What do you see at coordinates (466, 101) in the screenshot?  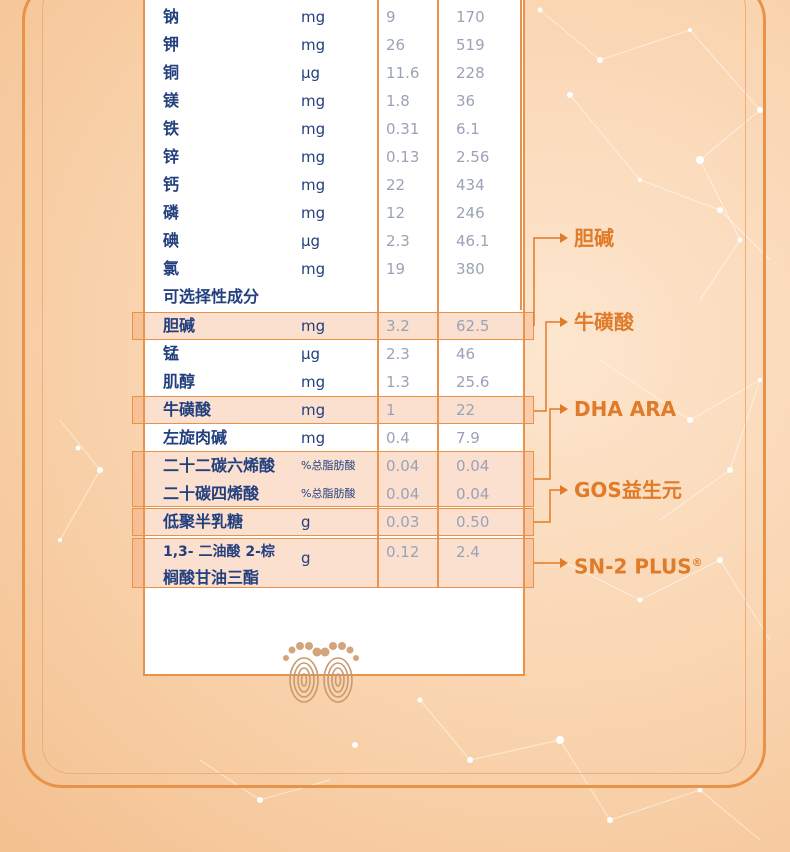 I see `nutrient-value-2: 36` at bounding box center [466, 101].